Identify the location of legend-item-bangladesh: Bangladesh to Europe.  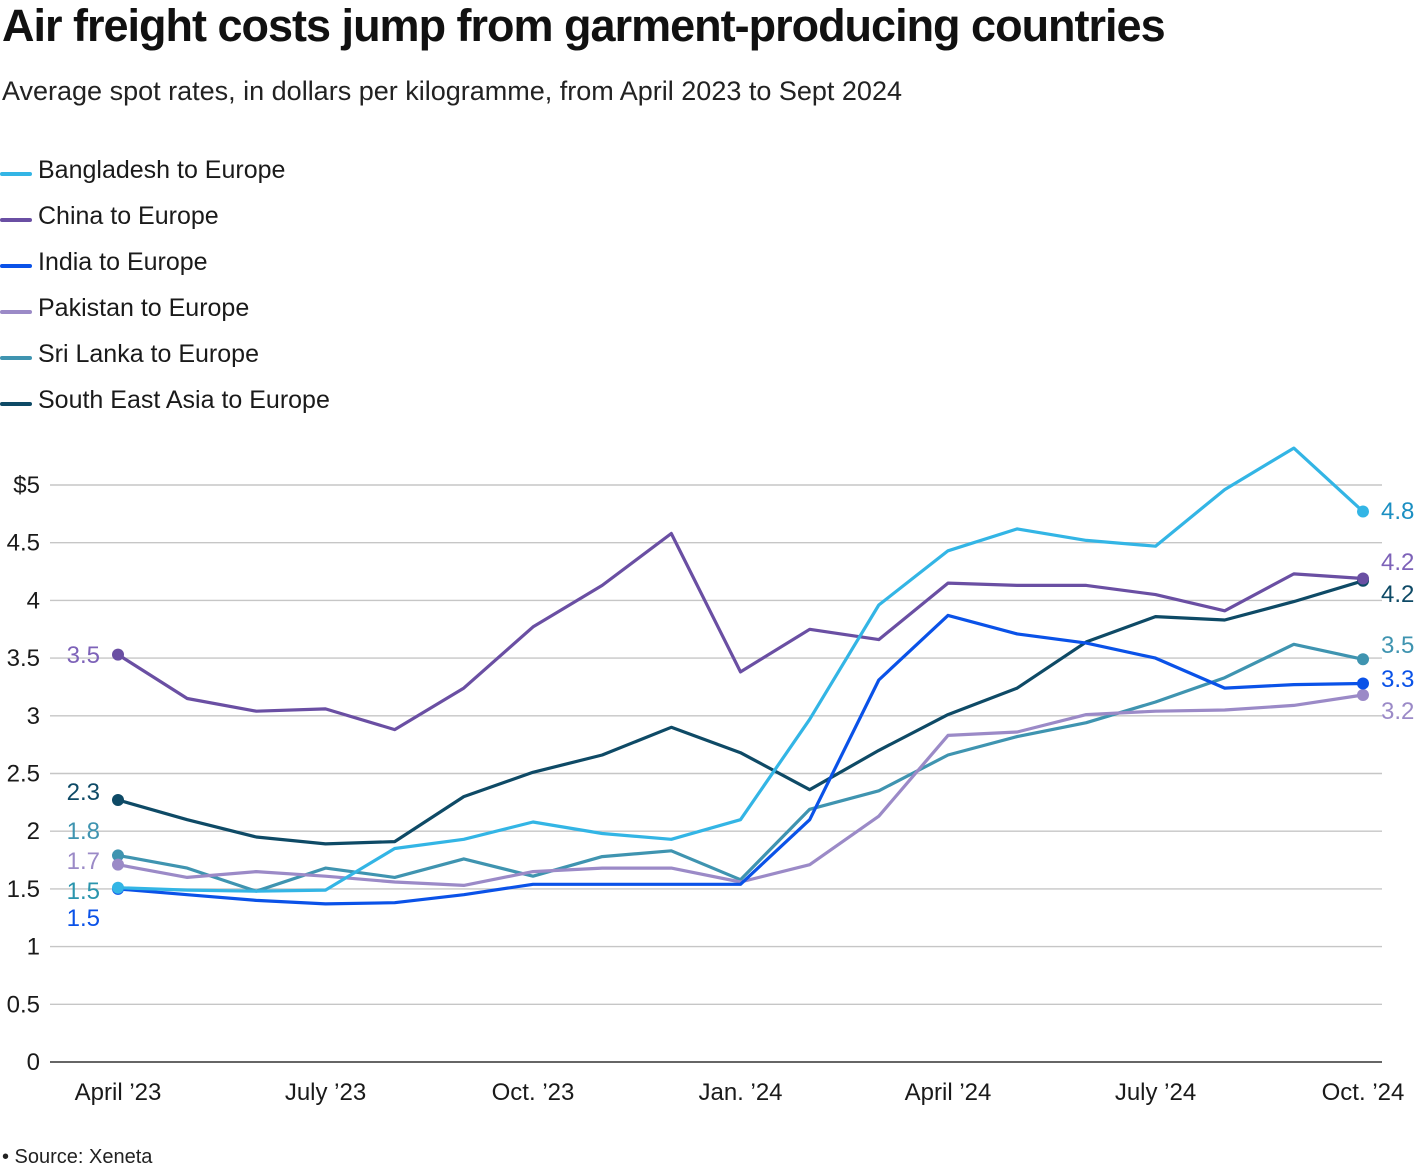
(142, 170).